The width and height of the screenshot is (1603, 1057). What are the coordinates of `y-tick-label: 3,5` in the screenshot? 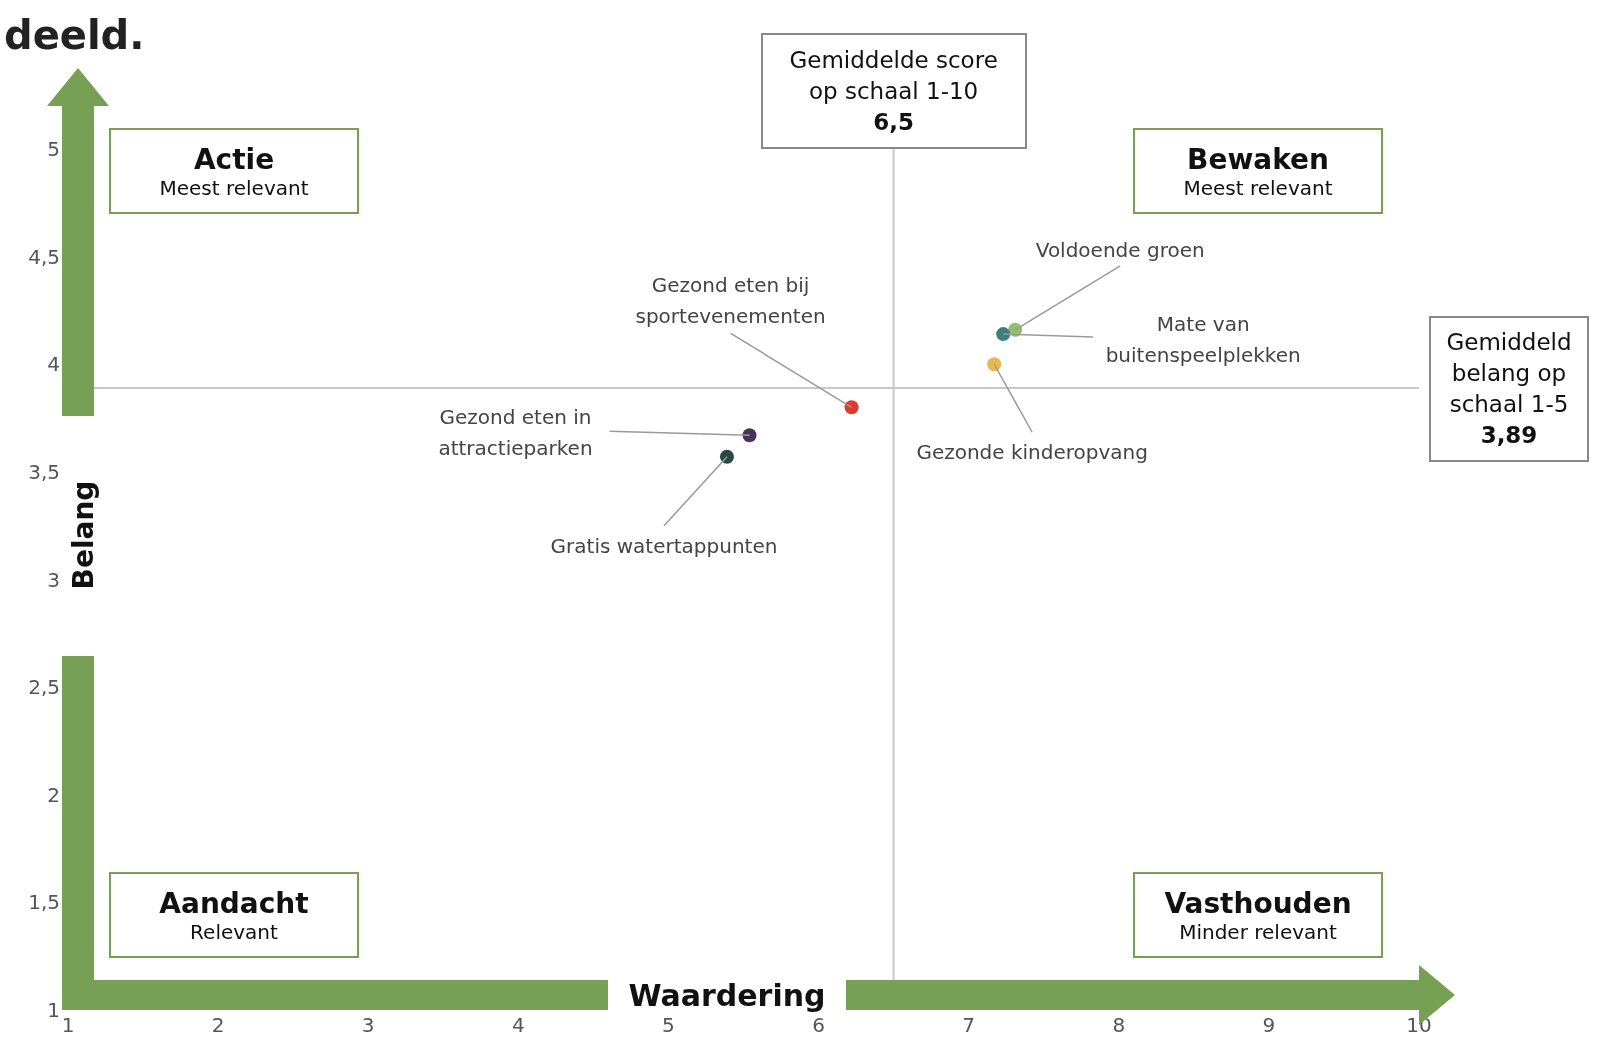 It's located at (44, 471).